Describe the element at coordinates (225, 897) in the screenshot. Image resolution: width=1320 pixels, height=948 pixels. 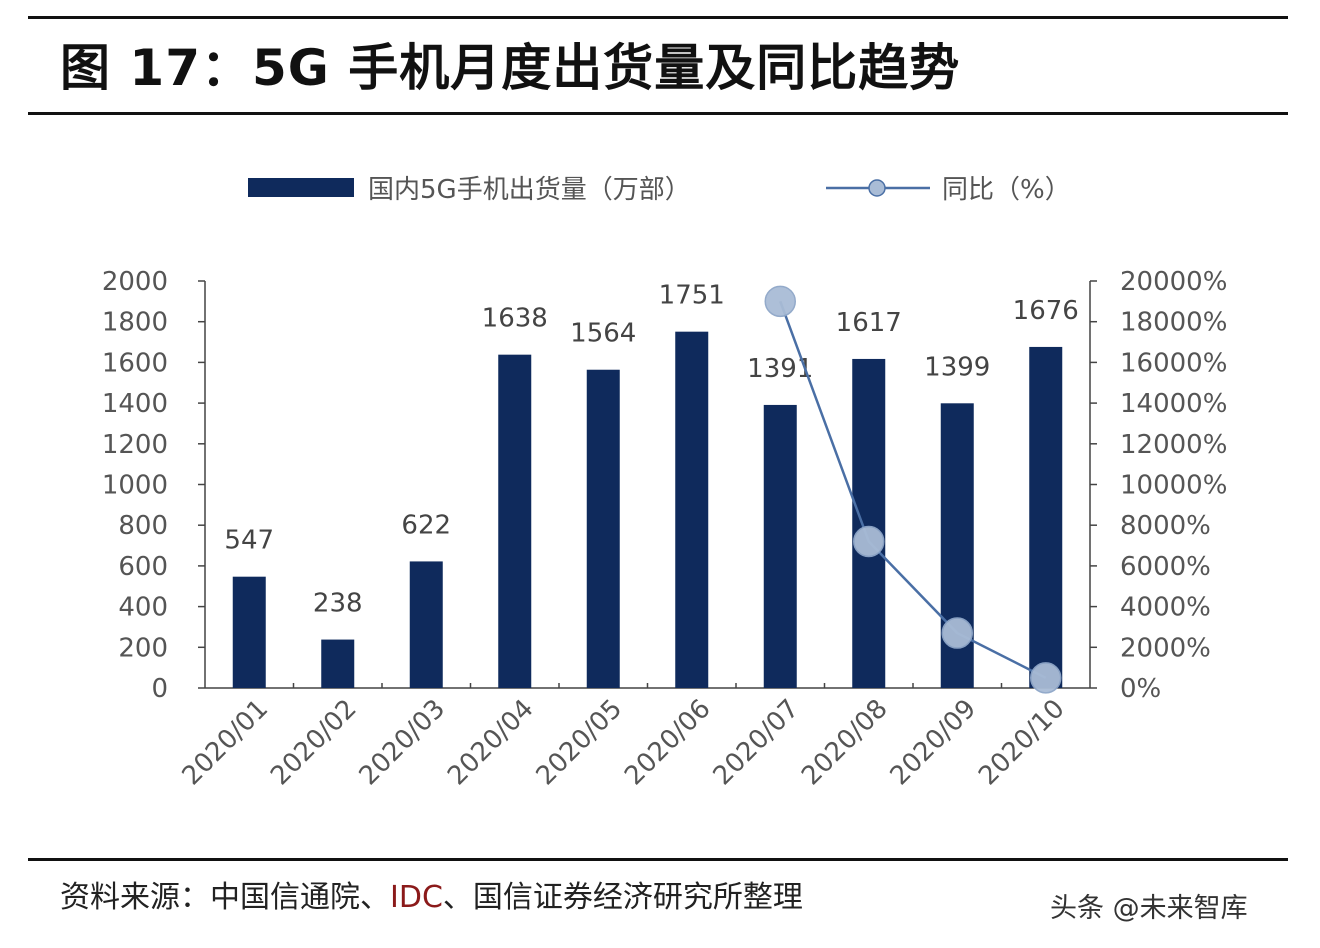
I see `source-prefix: 资料来源：中国信通院、` at that location.